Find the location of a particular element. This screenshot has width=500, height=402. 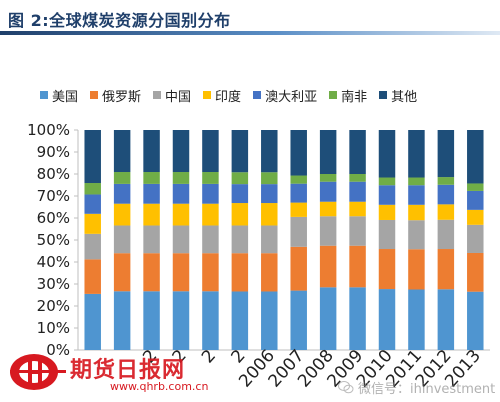

bar-segment: 澳大利亚 2003: 9% is located at coordinates (181, 193).